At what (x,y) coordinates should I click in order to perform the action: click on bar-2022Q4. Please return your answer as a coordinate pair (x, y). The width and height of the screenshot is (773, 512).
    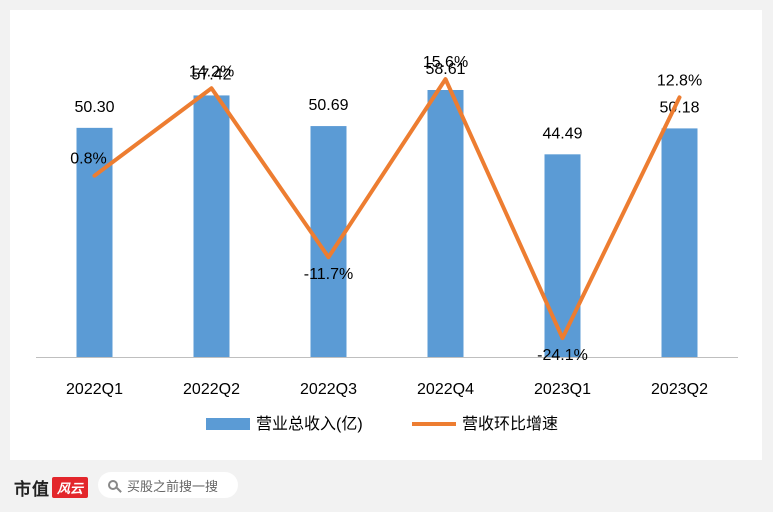
    Looking at the image, I should click on (445, 223).